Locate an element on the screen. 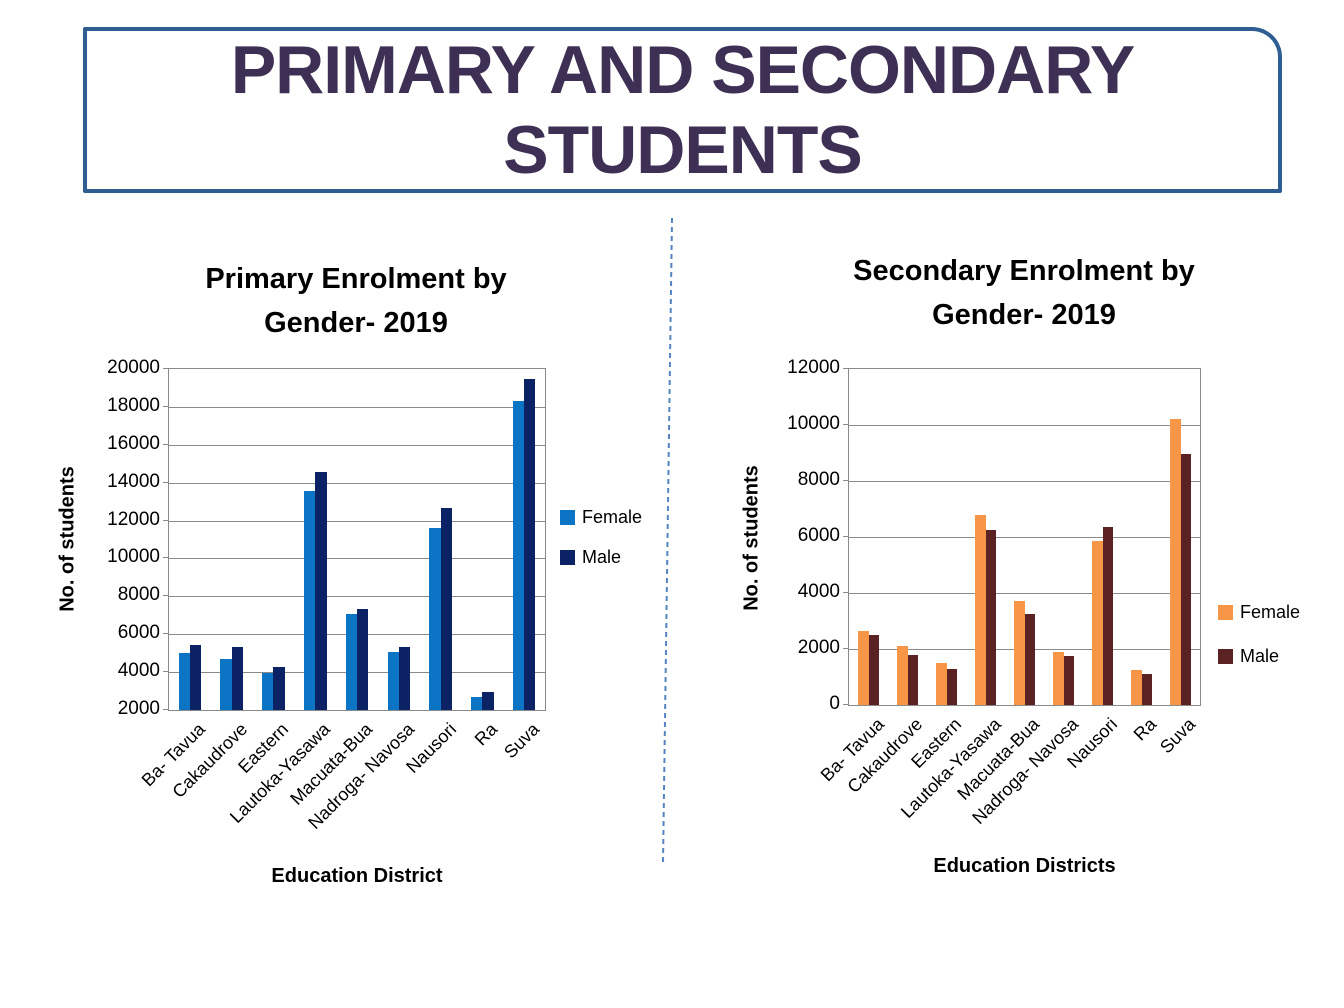 This screenshot has width=1344, height=1008. y-tick-label: 0 is located at coordinates (834, 703).